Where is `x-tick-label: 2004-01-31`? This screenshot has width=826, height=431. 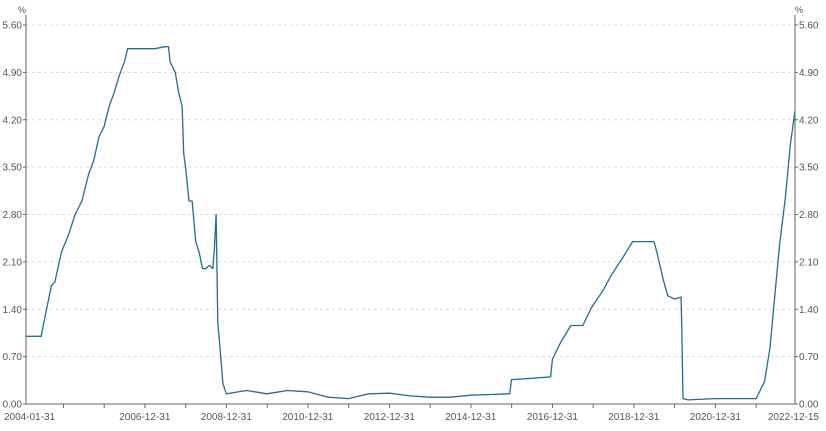 x-tick-label: 2004-01-31 is located at coordinates (30, 417).